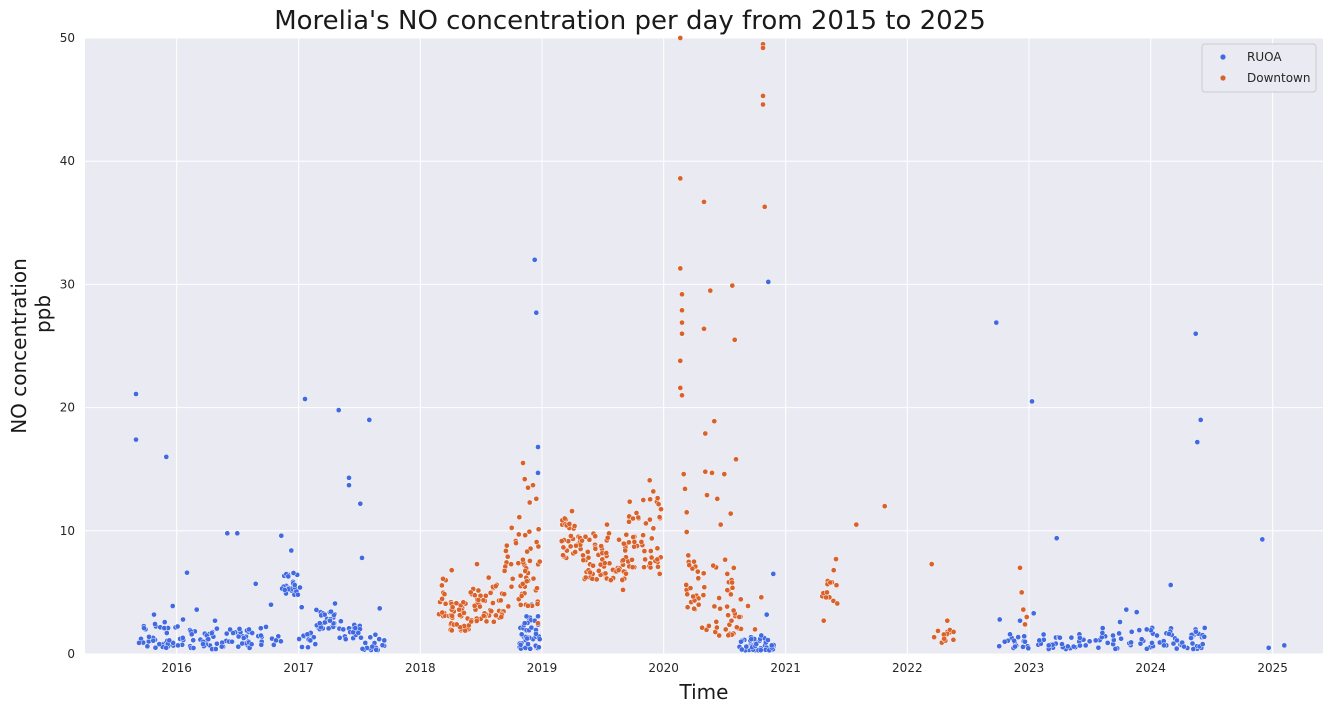 The image size is (1333, 713). I want to click on legend-marker-downtown, so click(1223, 78).